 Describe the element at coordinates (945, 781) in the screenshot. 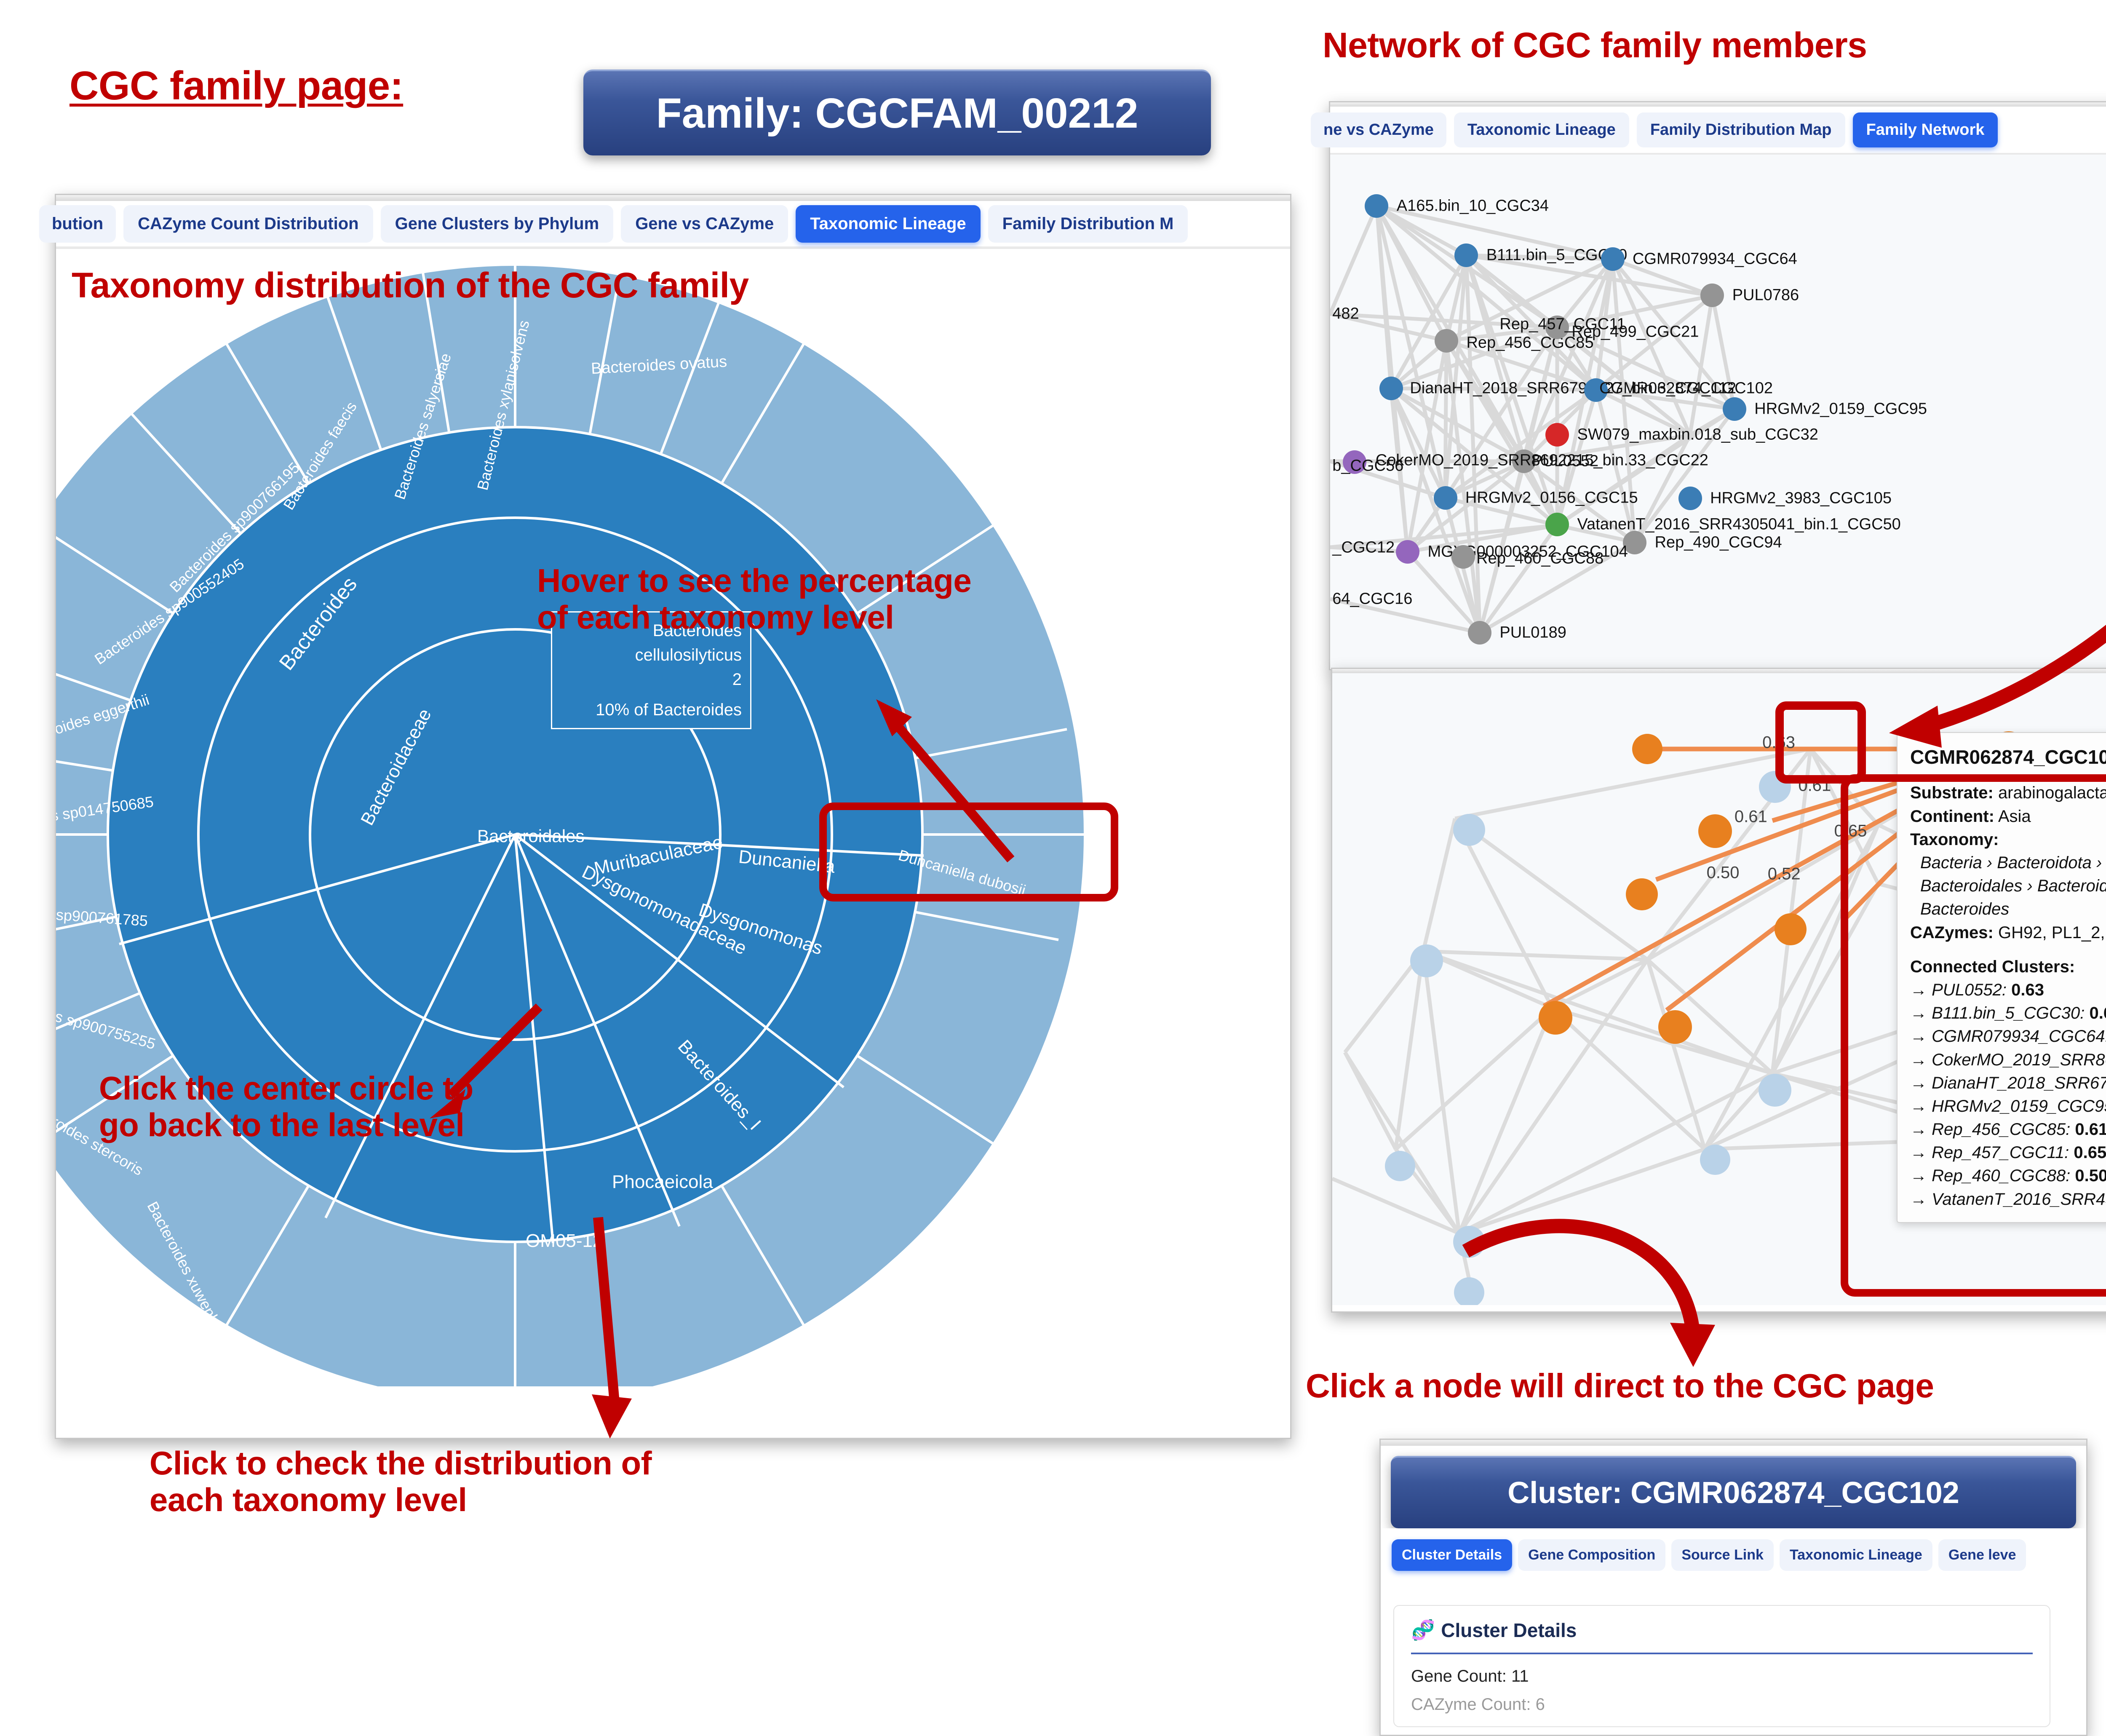

I see `arrow-hover-percentage` at that location.